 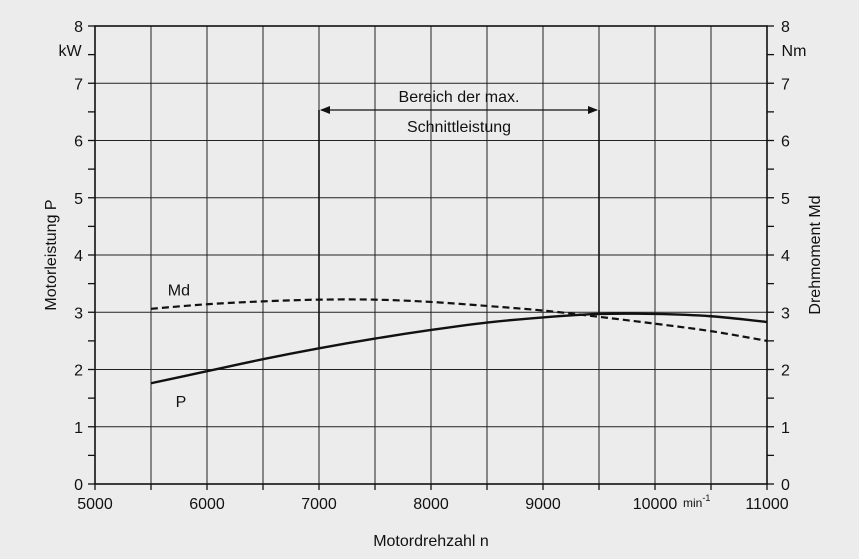 What do you see at coordinates (706, 498) in the screenshot?
I see `x-axis-unit-exponent: -1` at bounding box center [706, 498].